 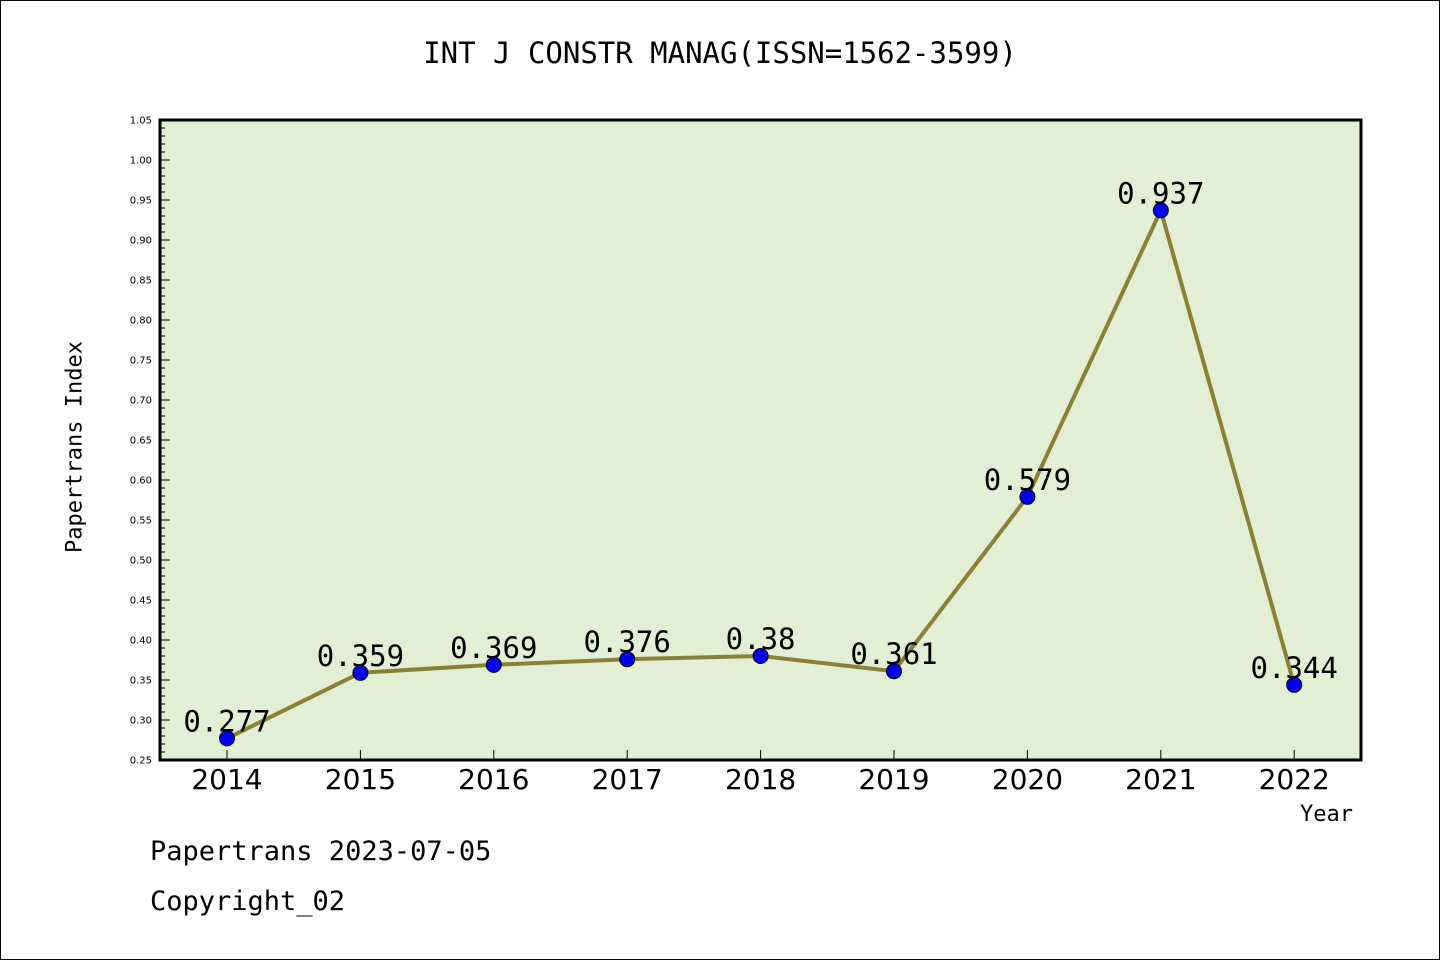 I want to click on y-tick-label: 0.90, so click(x=141, y=241).